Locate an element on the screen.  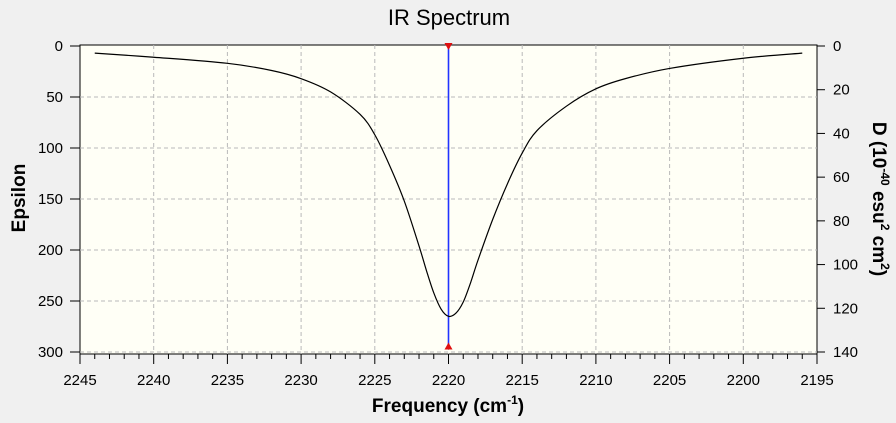
stick-top-marker is located at coordinates (448, 46).